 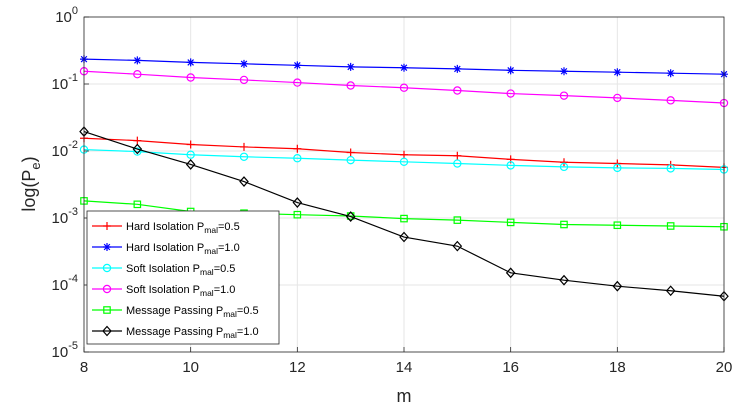 I want to click on y-tick-label: 10⁻⁴, so click(x=65, y=283).